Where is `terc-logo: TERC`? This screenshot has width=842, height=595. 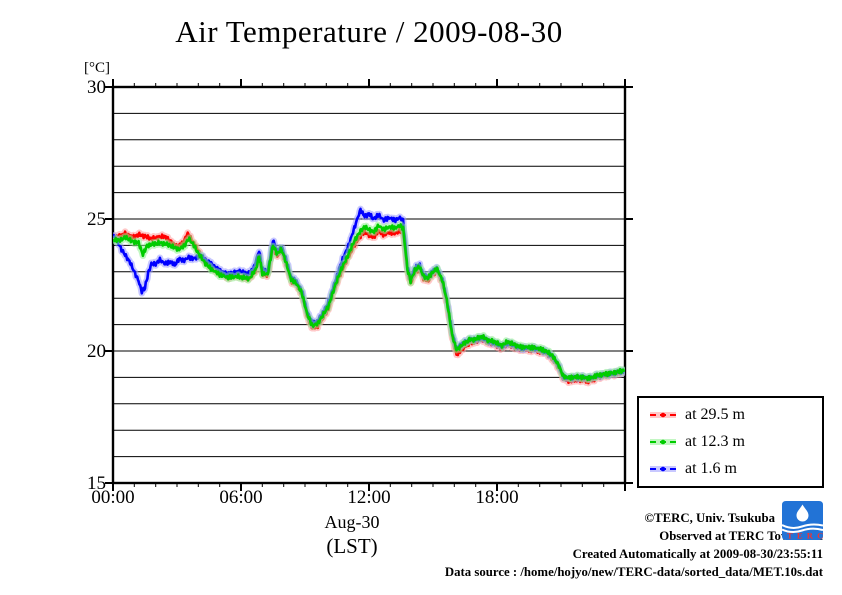
terc-logo: TERC is located at coordinates (802, 520).